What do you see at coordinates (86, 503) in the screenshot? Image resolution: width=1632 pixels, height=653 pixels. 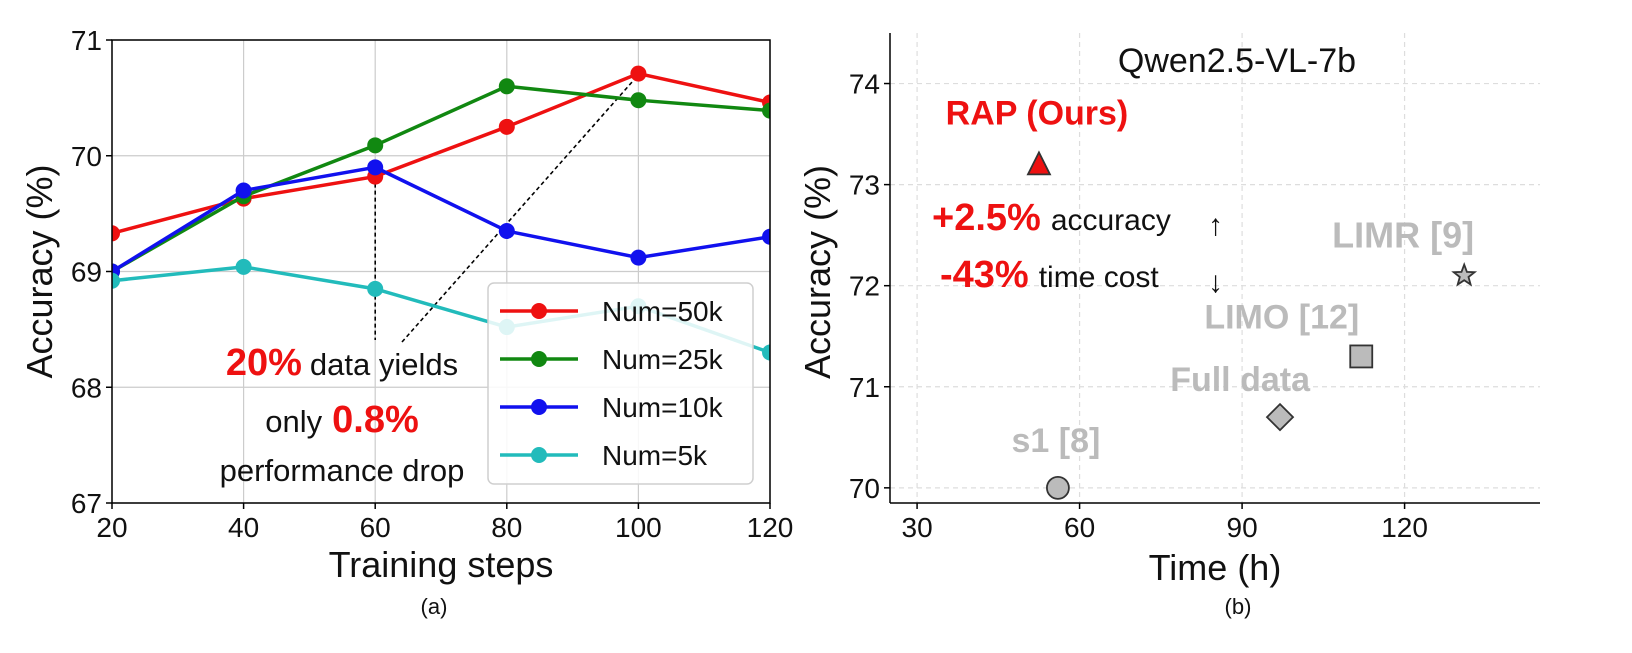 I see `y-tick-label: 67` at bounding box center [86, 503].